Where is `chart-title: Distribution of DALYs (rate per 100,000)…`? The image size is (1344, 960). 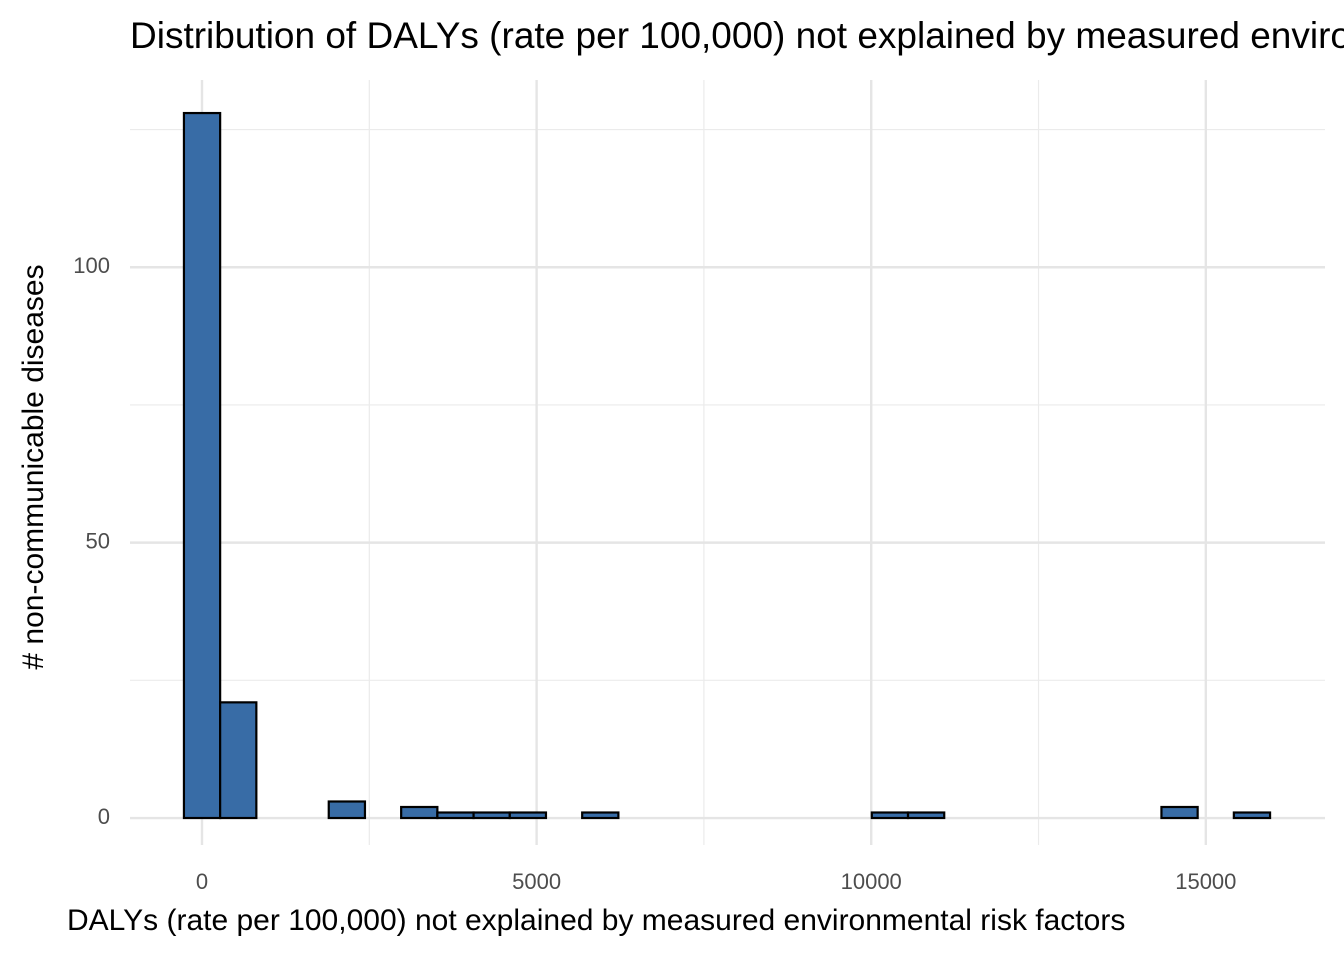
chart-title: Distribution of DALYs (rate per 100,000)… is located at coordinates (737, 35).